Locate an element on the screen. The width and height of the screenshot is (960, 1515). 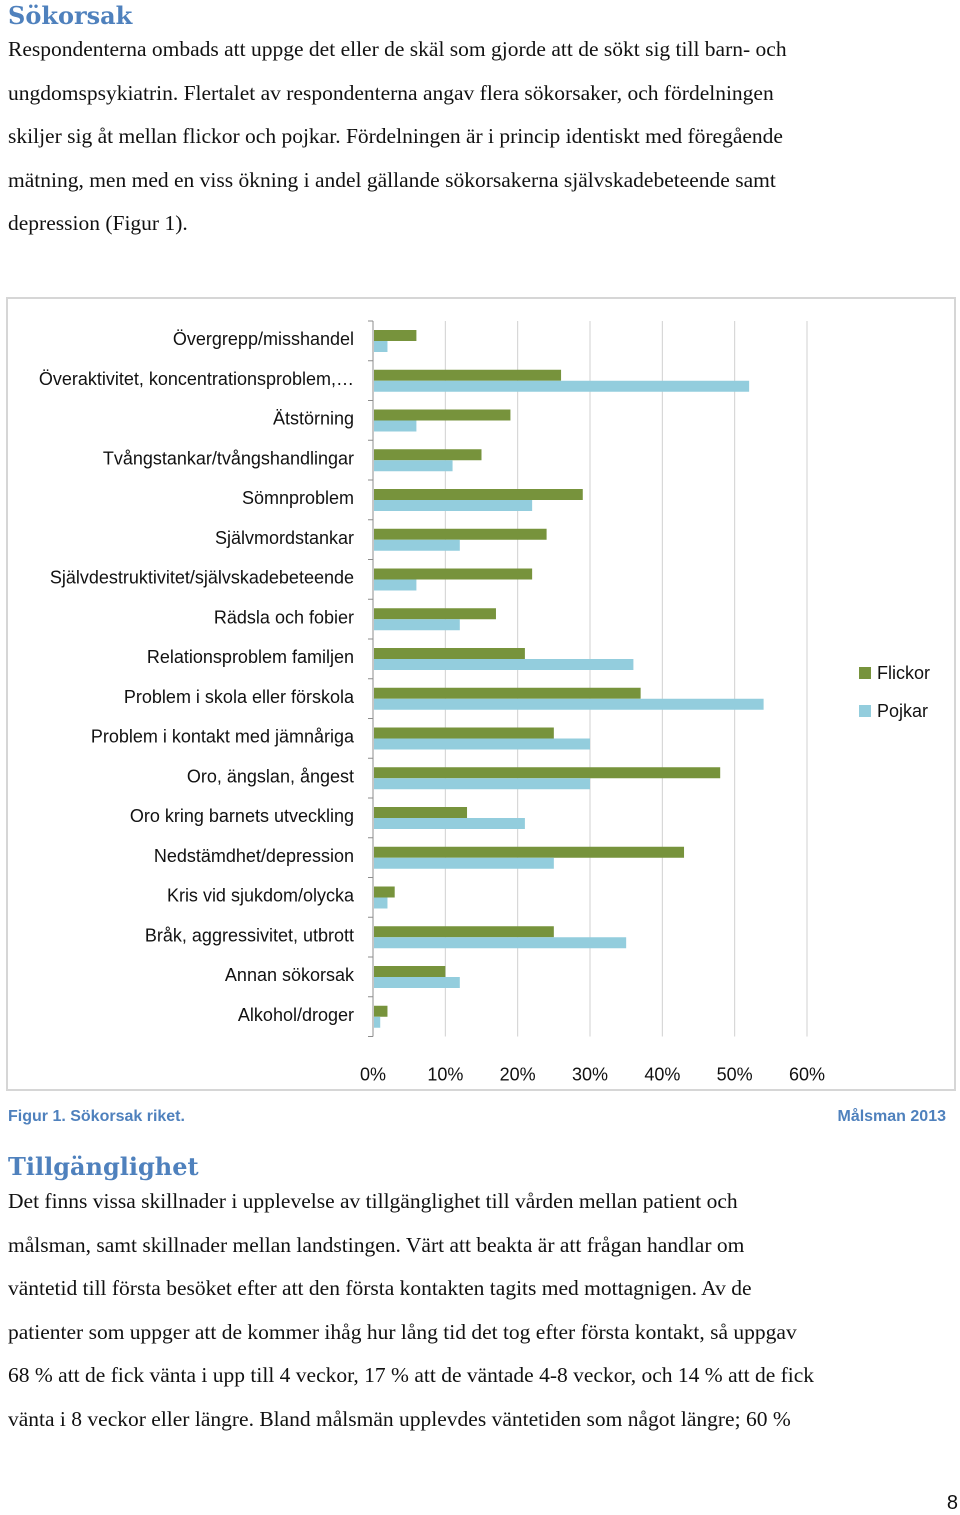
category-label: Sömnproblem is located at coordinates (298, 498).